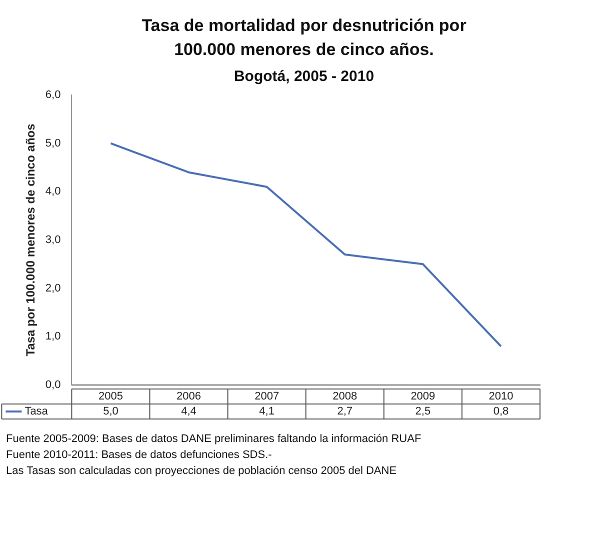 The height and width of the screenshot is (549, 608). What do you see at coordinates (110, 396) in the screenshot?
I see `x-tick-label: 2005` at bounding box center [110, 396].